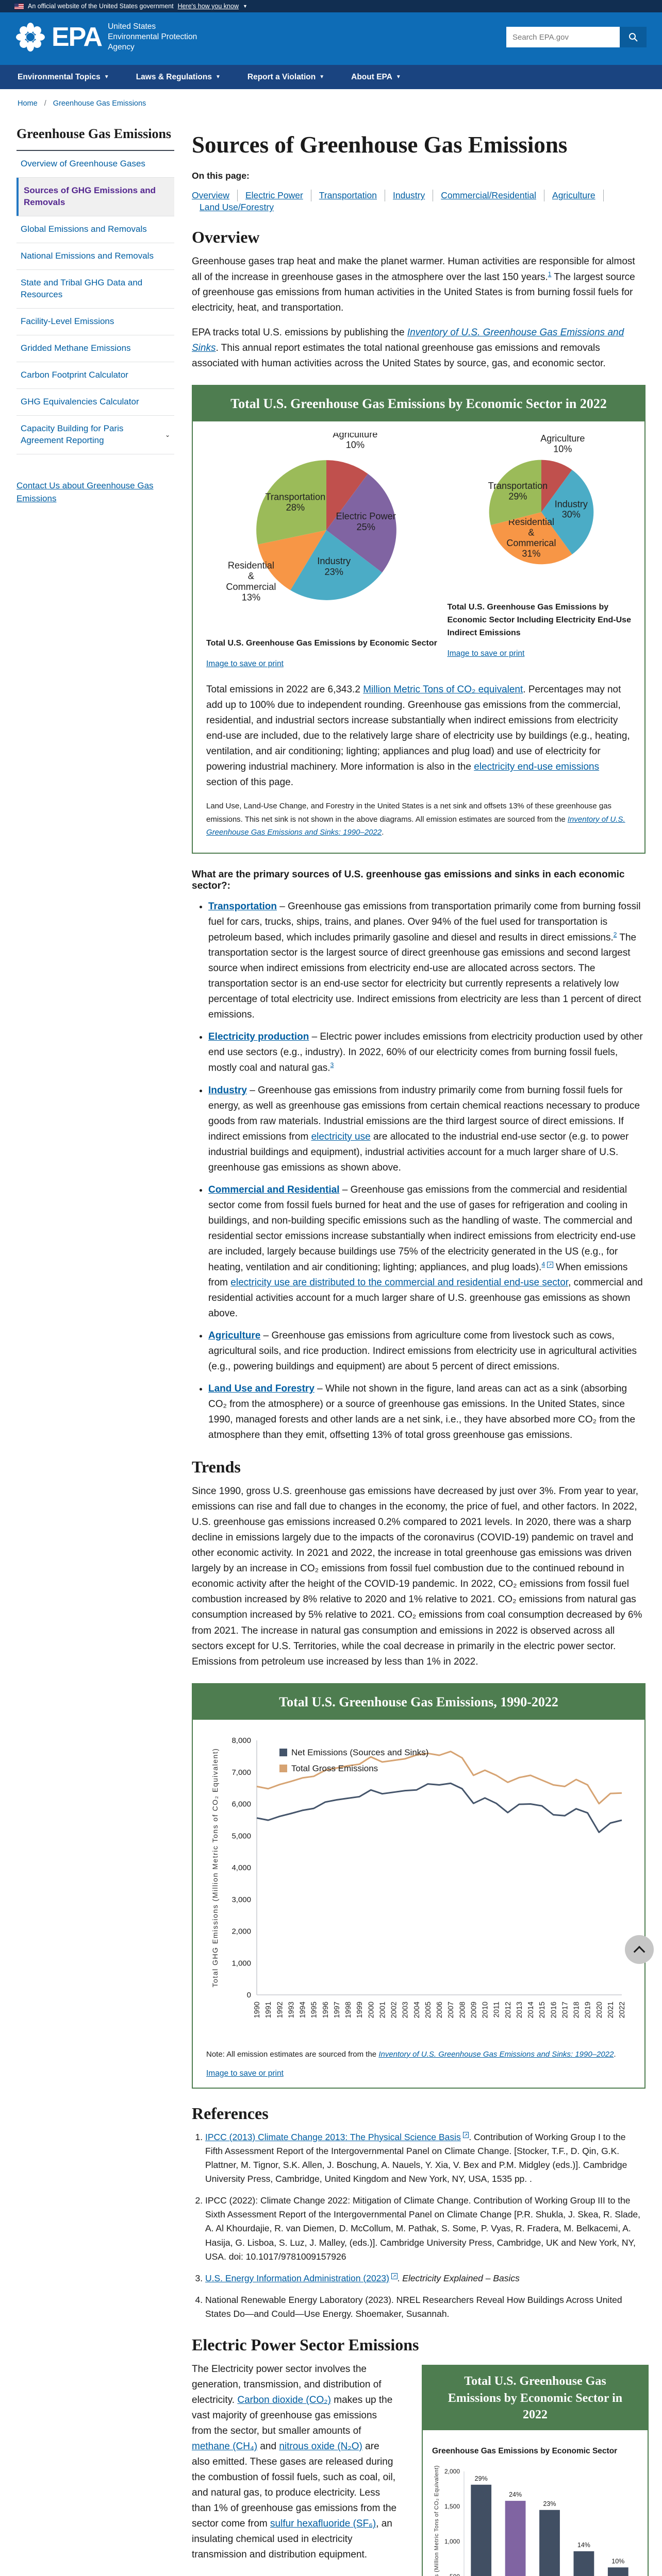 This screenshot has width=662, height=2576. Describe the element at coordinates (274, 1189) in the screenshot. I see `sector-link: Commercial and Residential` at that location.